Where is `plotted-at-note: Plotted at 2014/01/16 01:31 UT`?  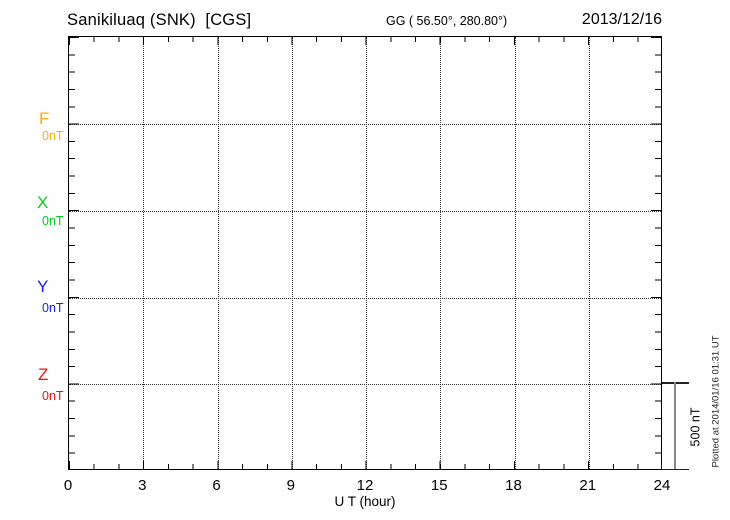 plotted-at-note: Plotted at 2014/01/16 01:31 UT is located at coordinates (716, 401).